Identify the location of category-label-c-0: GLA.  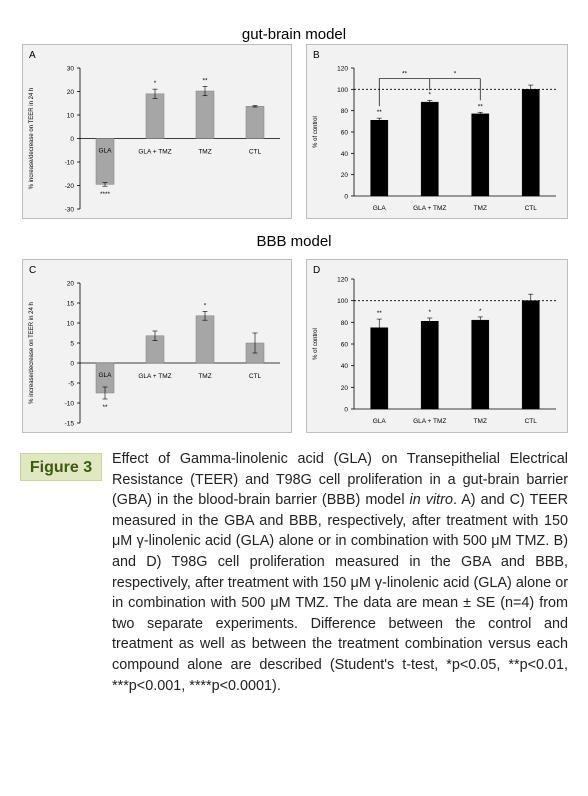
(105, 375).